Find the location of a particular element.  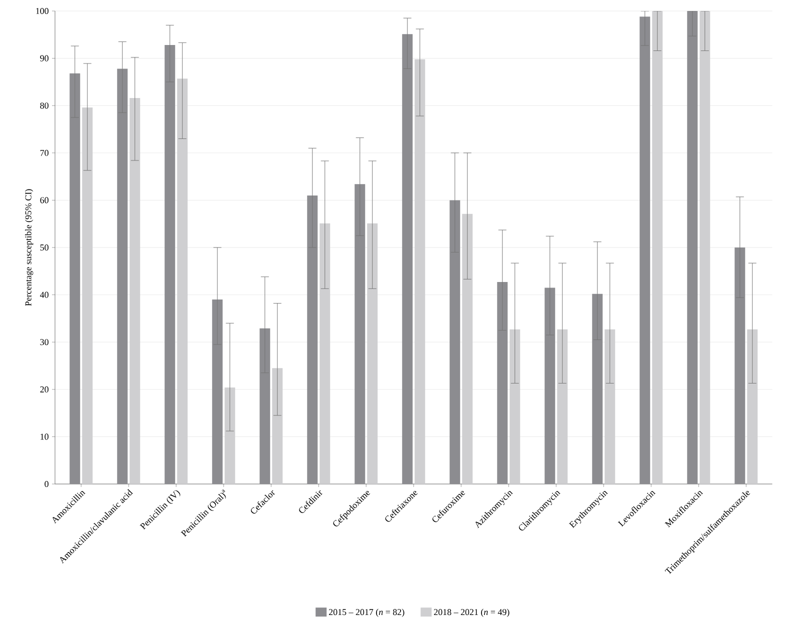

y-tick-label: 90 is located at coordinates (44, 58).